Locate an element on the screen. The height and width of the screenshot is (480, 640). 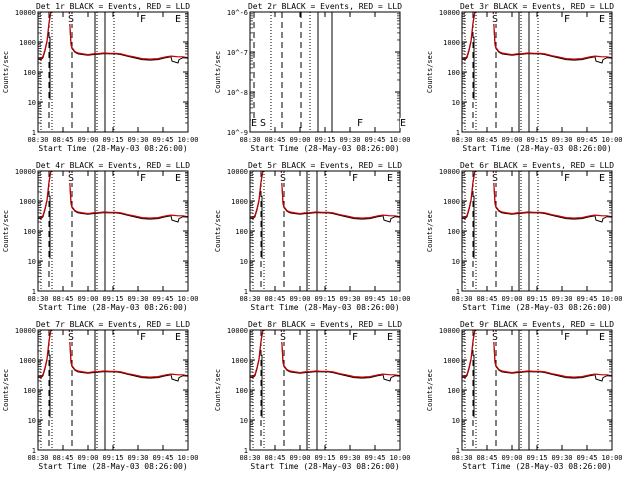
plot-frame is located at coordinates (325, 72).